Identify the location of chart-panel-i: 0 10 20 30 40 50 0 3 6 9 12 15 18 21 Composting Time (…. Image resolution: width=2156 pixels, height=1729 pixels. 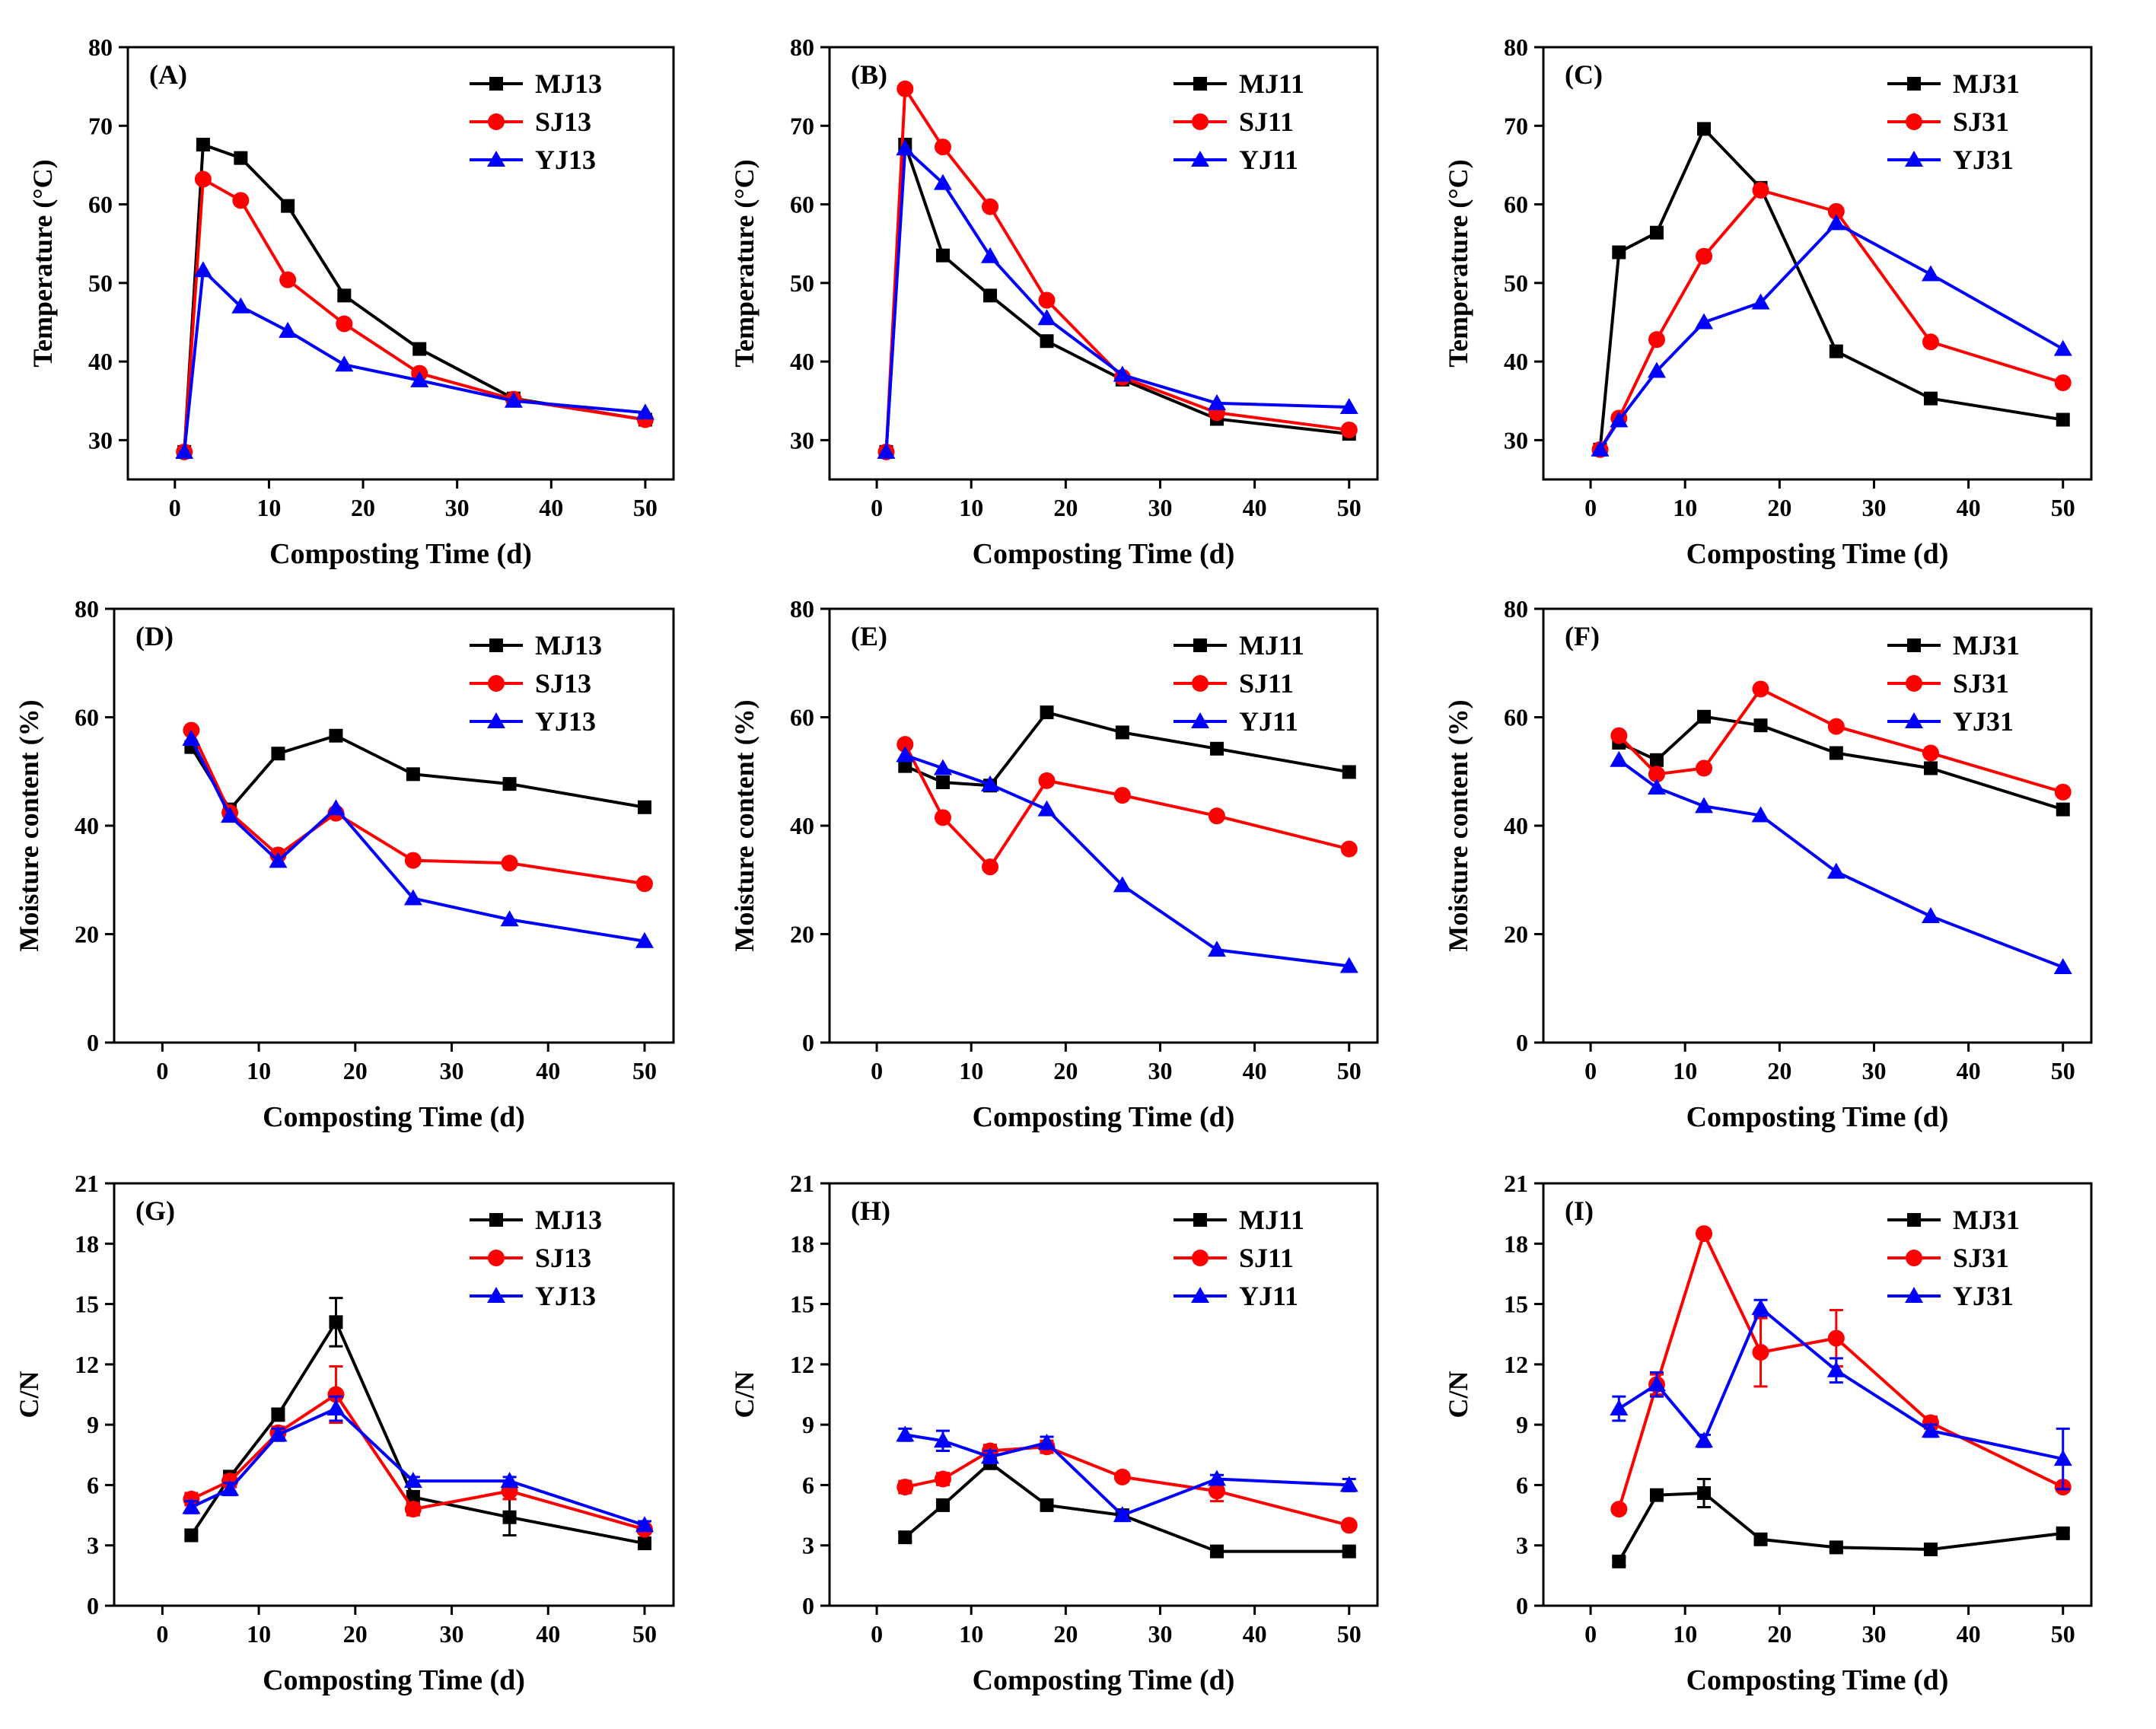
(1768, 1433).